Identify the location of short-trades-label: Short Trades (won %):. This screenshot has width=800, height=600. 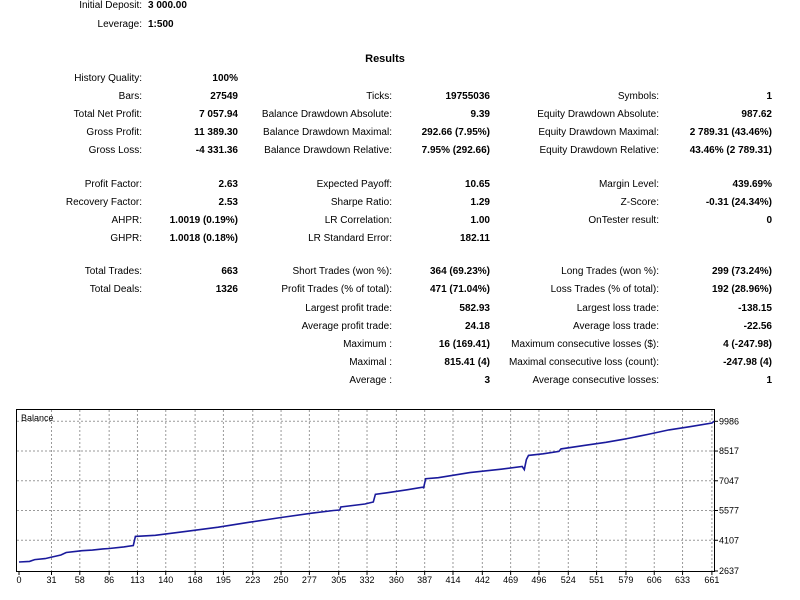
(342, 271).